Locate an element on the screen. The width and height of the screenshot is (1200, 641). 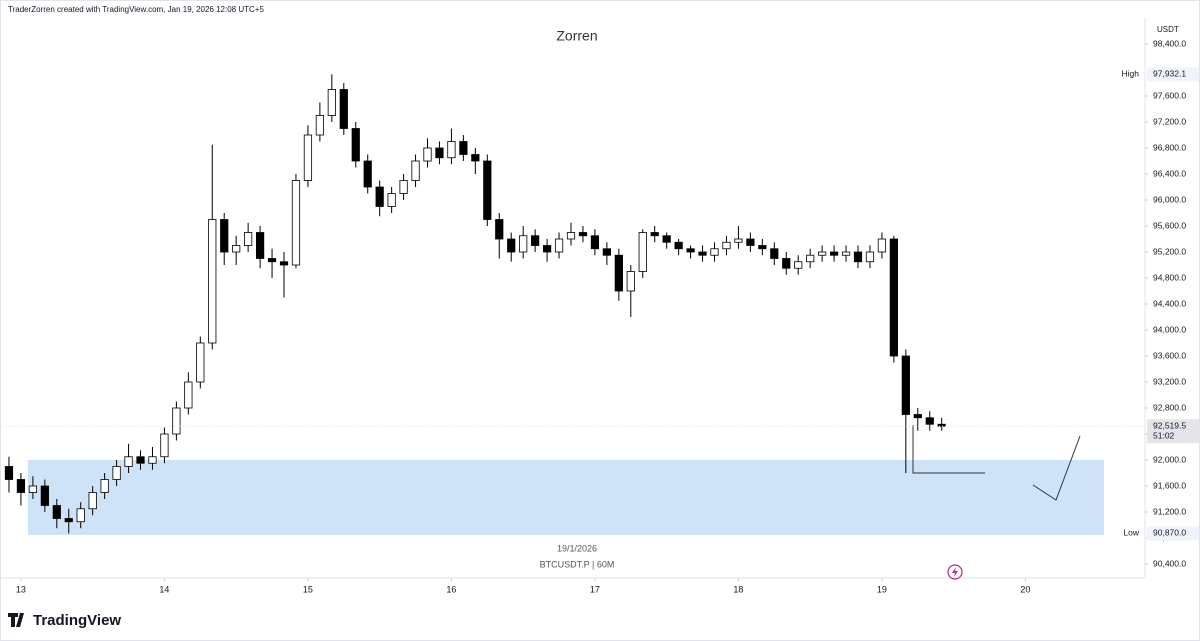
y-tick-label: 92,000.0 is located at coordinates (1169, 459).